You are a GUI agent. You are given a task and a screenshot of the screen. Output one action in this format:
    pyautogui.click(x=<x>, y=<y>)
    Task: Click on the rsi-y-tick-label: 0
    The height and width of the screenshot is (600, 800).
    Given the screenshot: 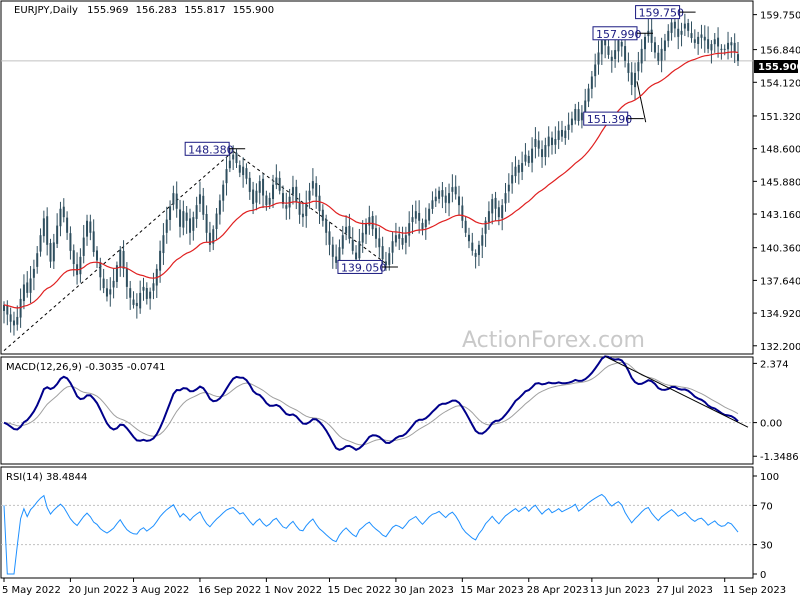 What is the action you would take?
    pyautogui.click(x=763, y=575)
    